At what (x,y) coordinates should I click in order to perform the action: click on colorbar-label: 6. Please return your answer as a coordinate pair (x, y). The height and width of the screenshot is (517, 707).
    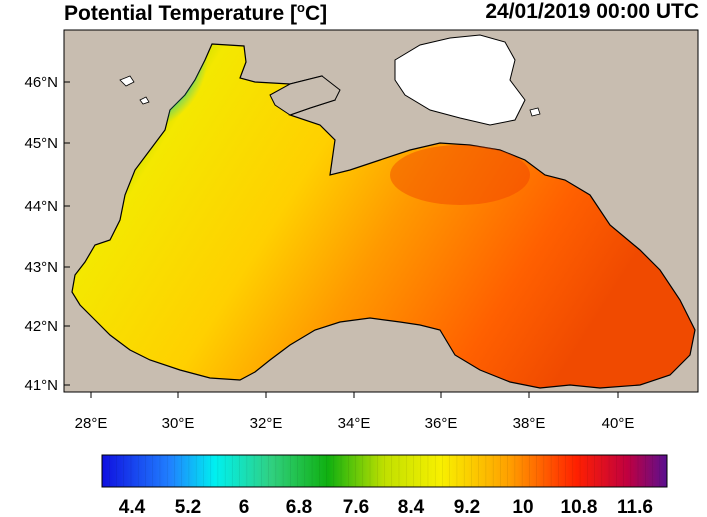
    Looking at the image, I should click on (244, 507).